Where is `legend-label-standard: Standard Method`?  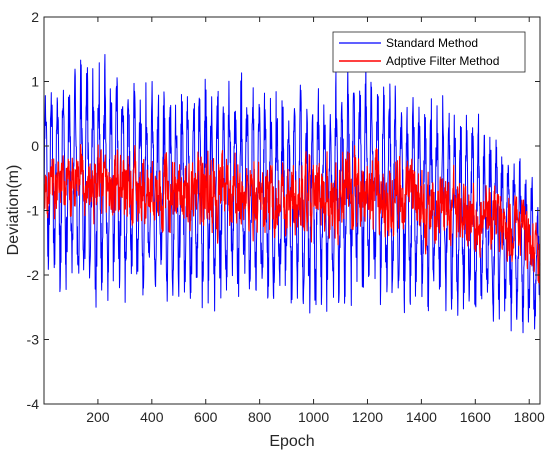
legend-label-standard: Standard Method is located at coordinates (432, 43).